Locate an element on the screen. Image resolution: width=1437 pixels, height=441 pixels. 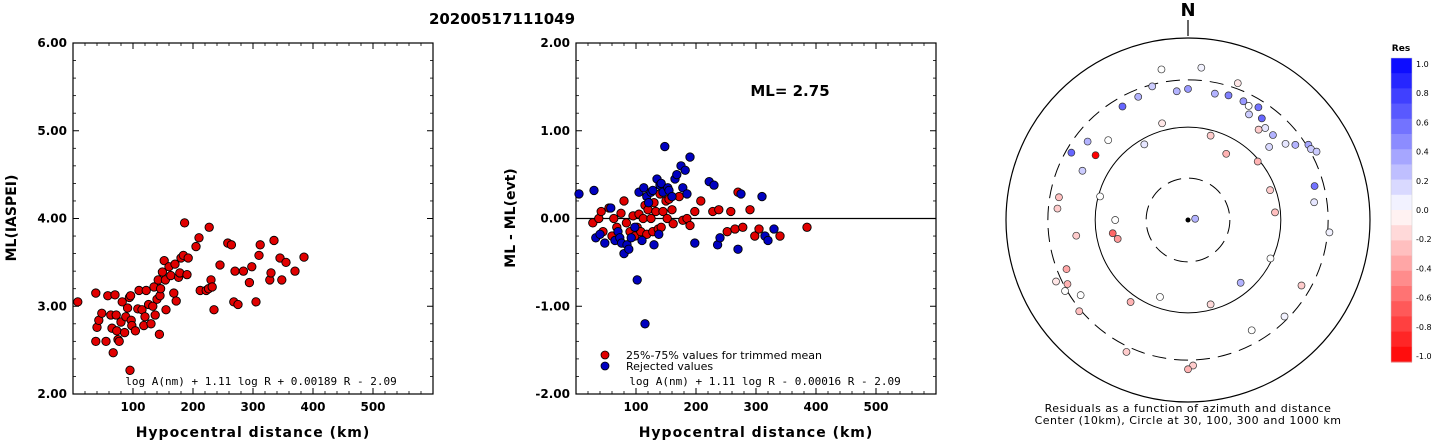
y-tick-label: 1.00 is located at coordinates (555, 131).